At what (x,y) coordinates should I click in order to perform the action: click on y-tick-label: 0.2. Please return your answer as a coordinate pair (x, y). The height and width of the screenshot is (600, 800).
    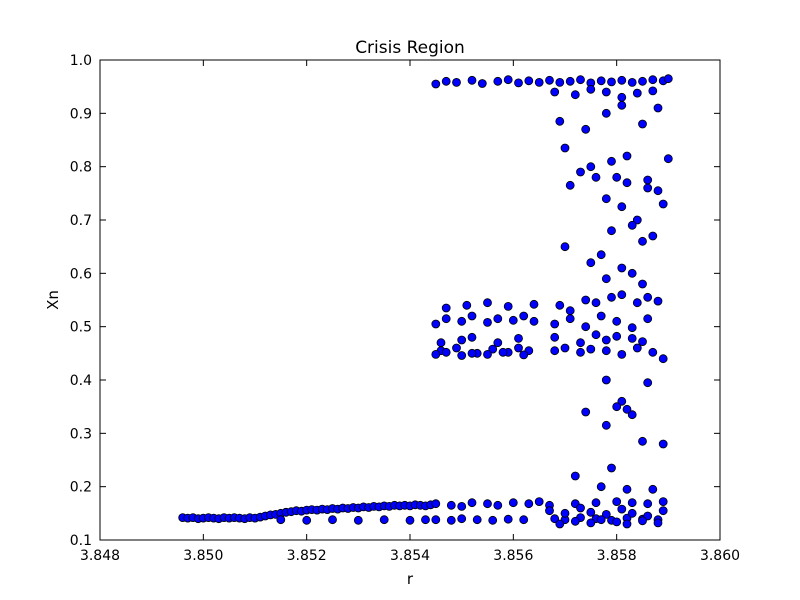
    Looking at the image, I should click on (81, 488).